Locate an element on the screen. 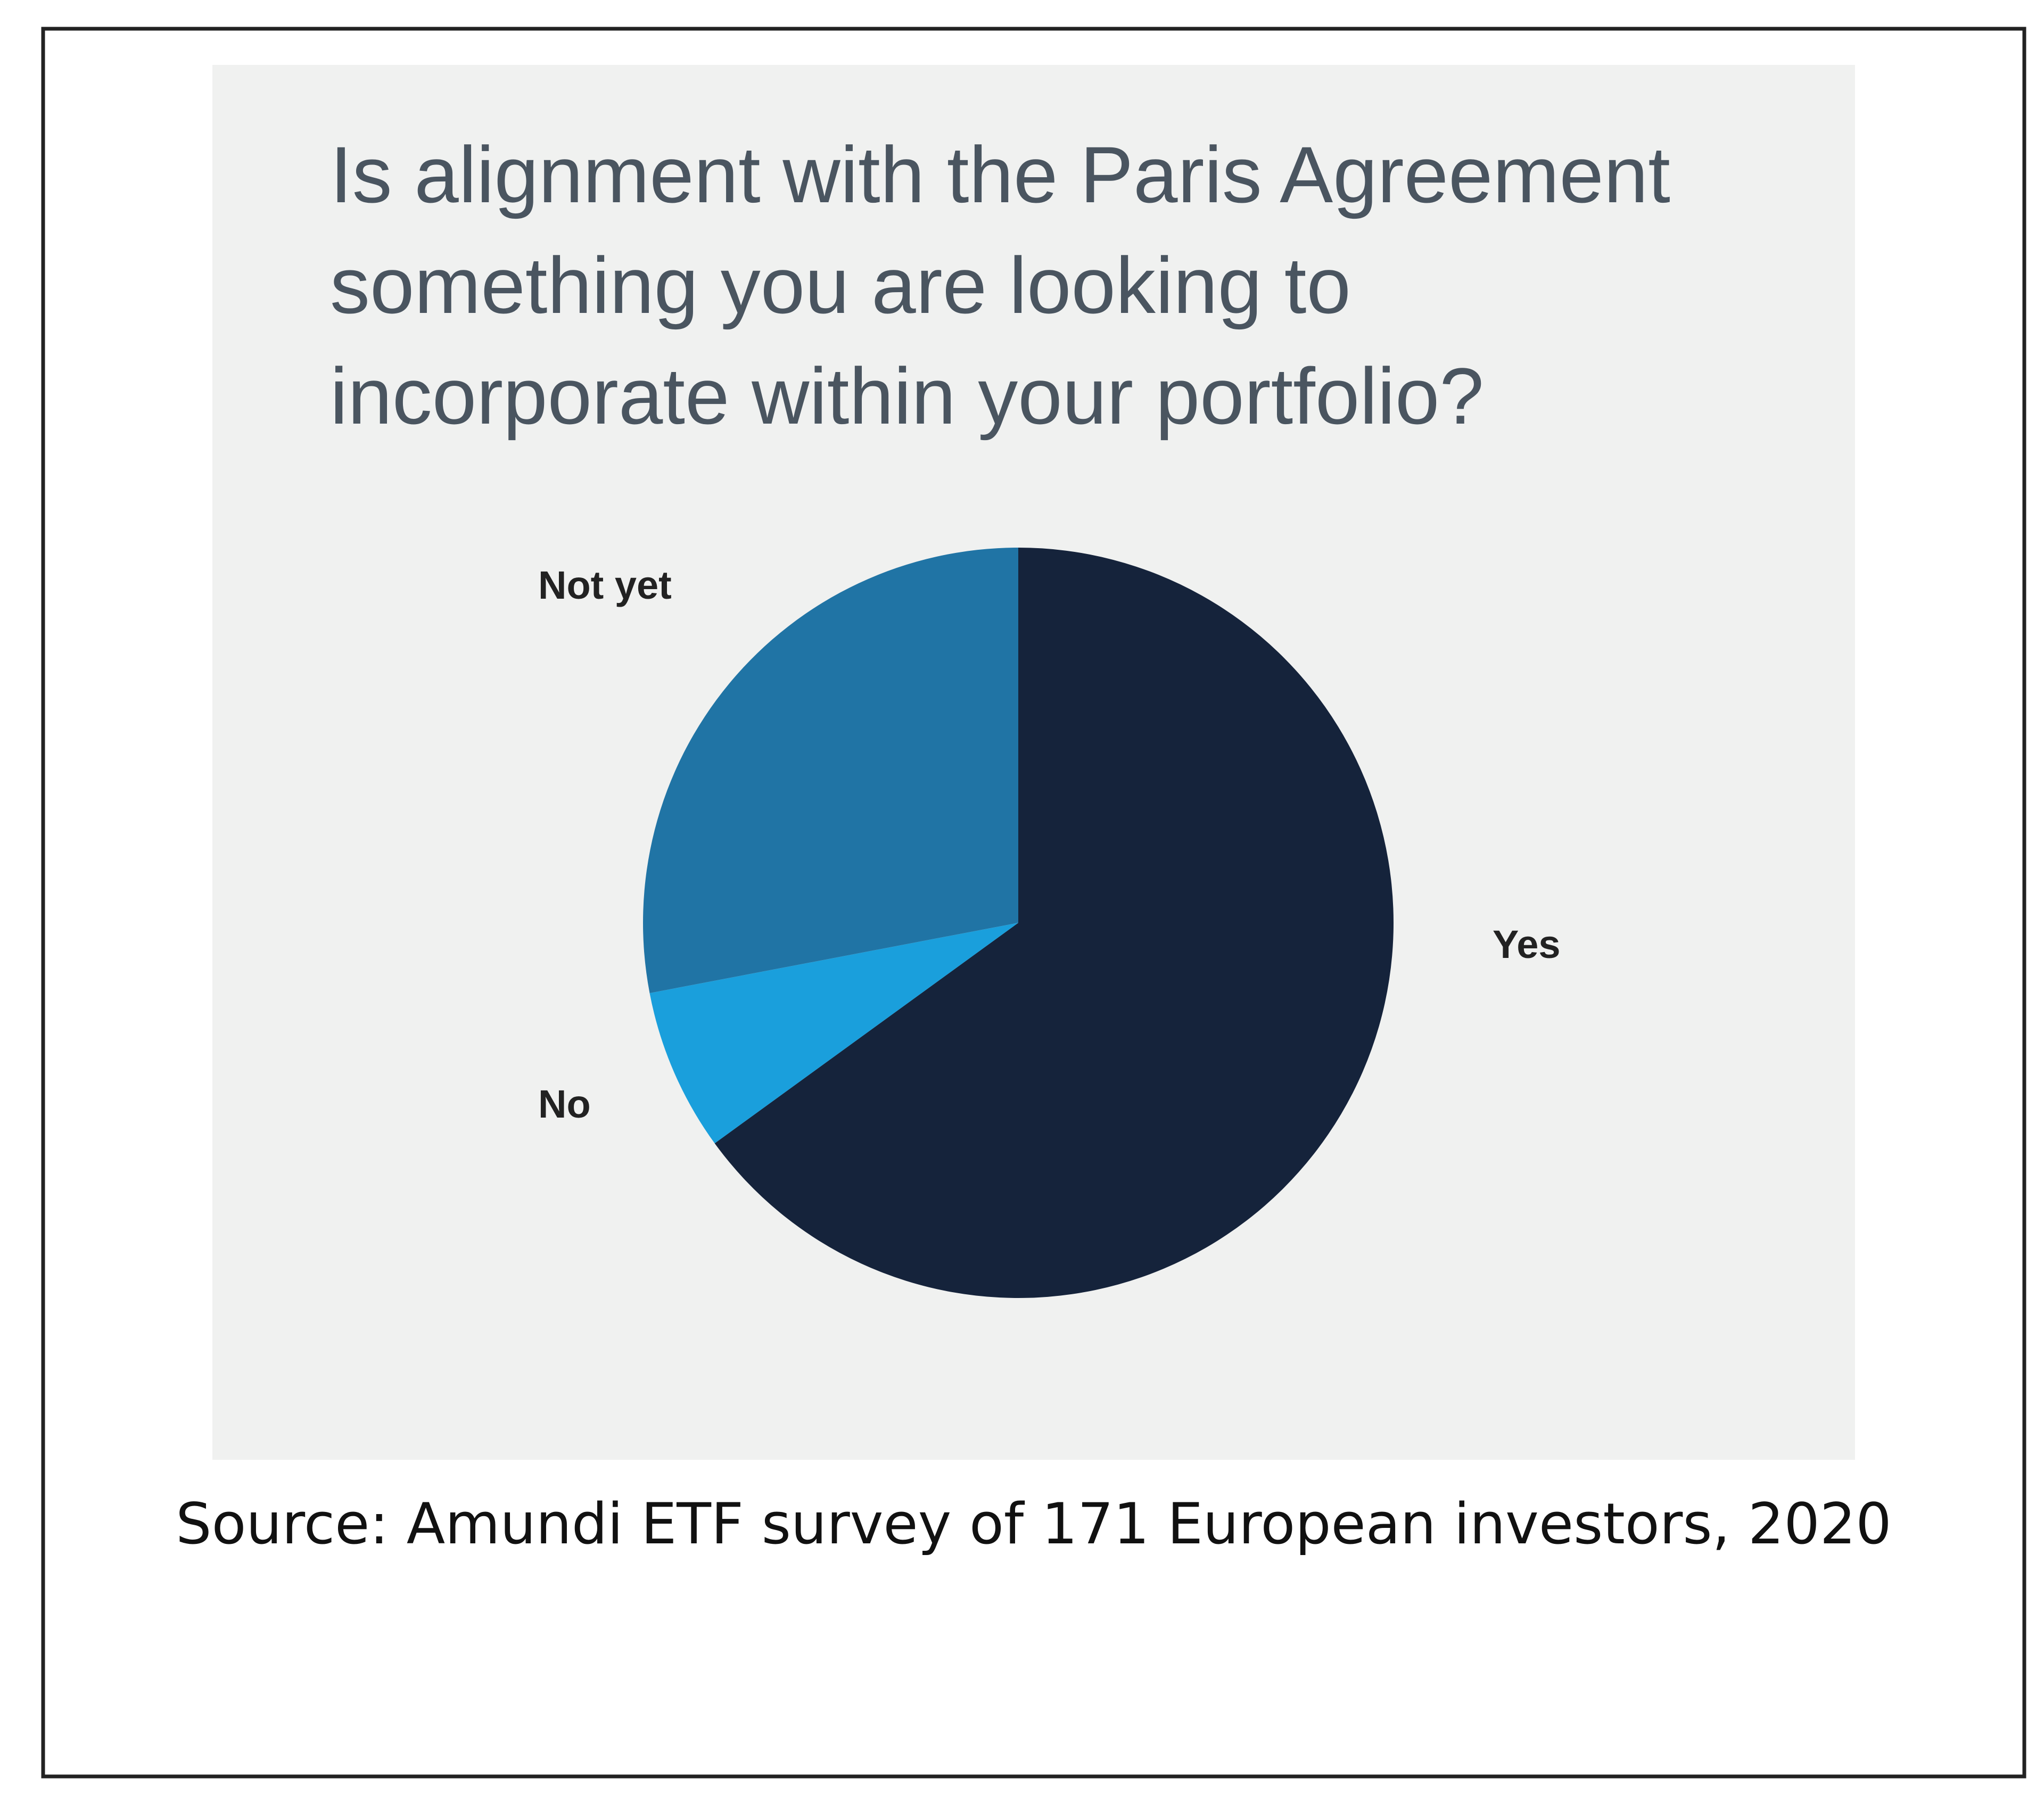  slice-label: No is located at coordinates (564, 1104).